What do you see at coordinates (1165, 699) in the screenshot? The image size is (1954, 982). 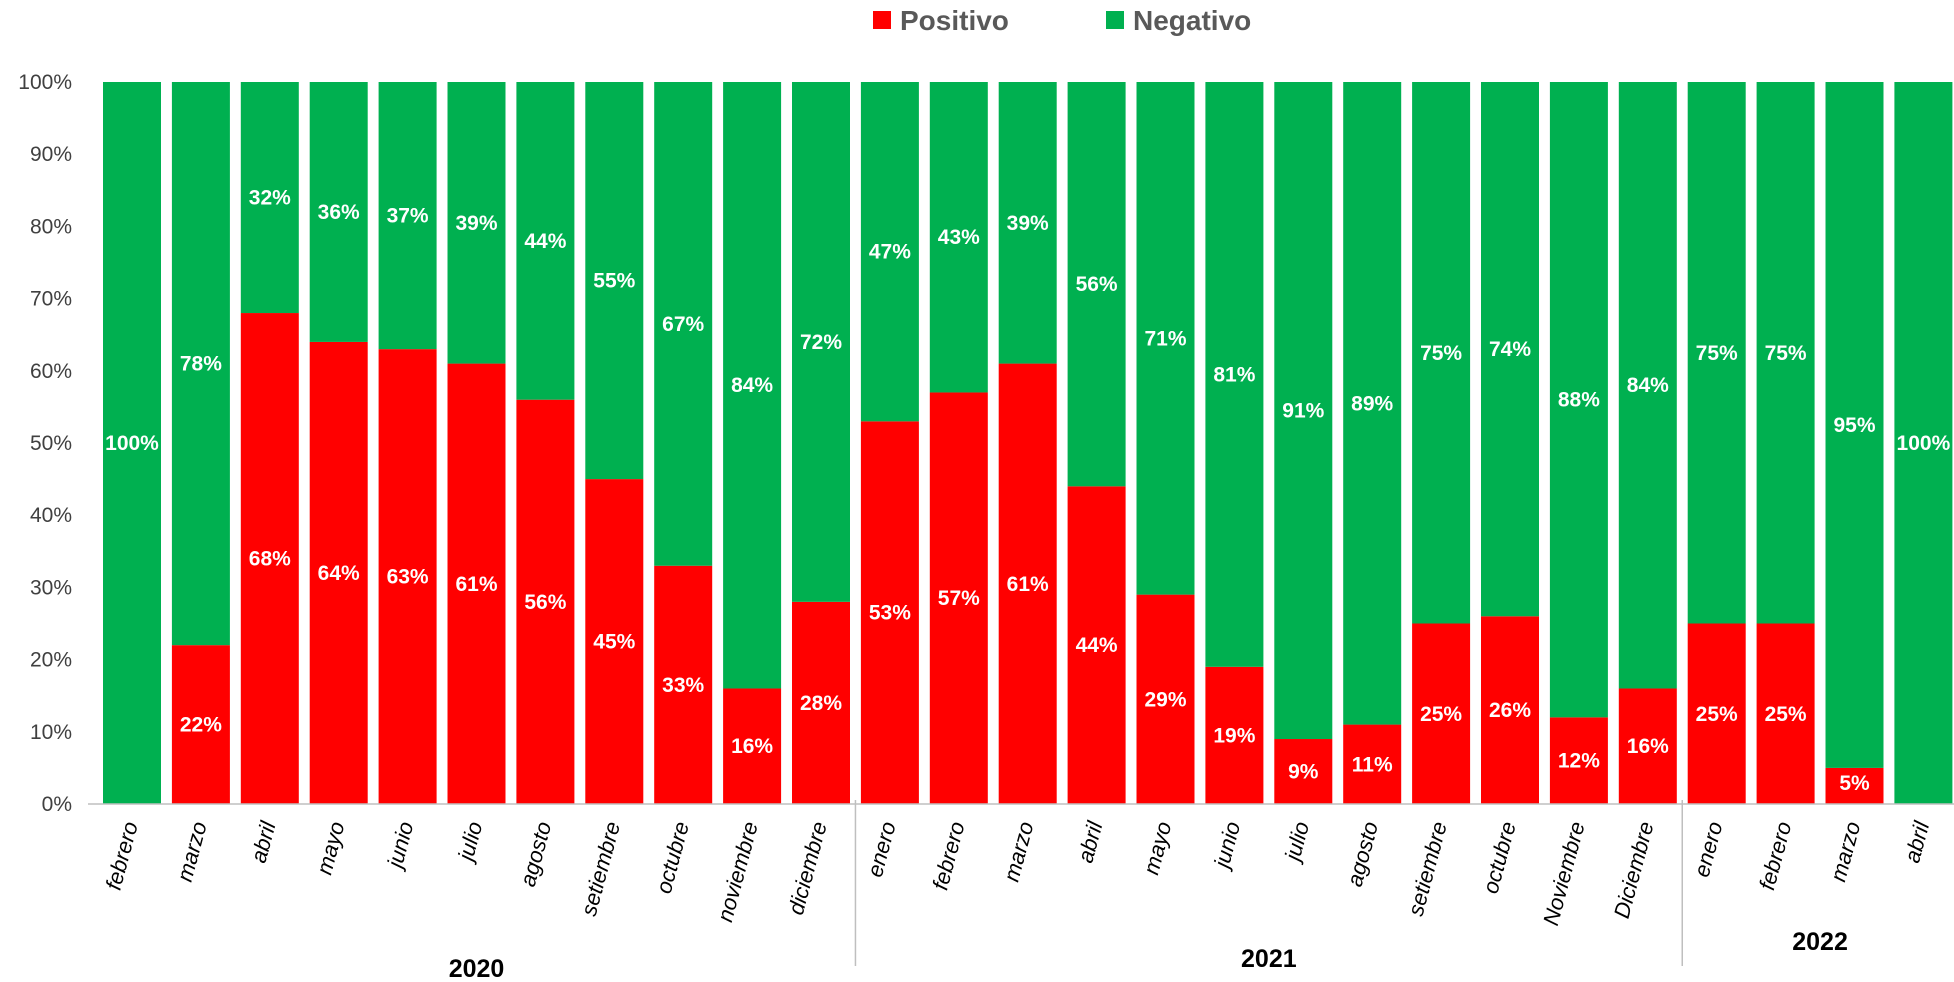 I see `data-label-positivo: 29%` at bounding box center [1165, 699].